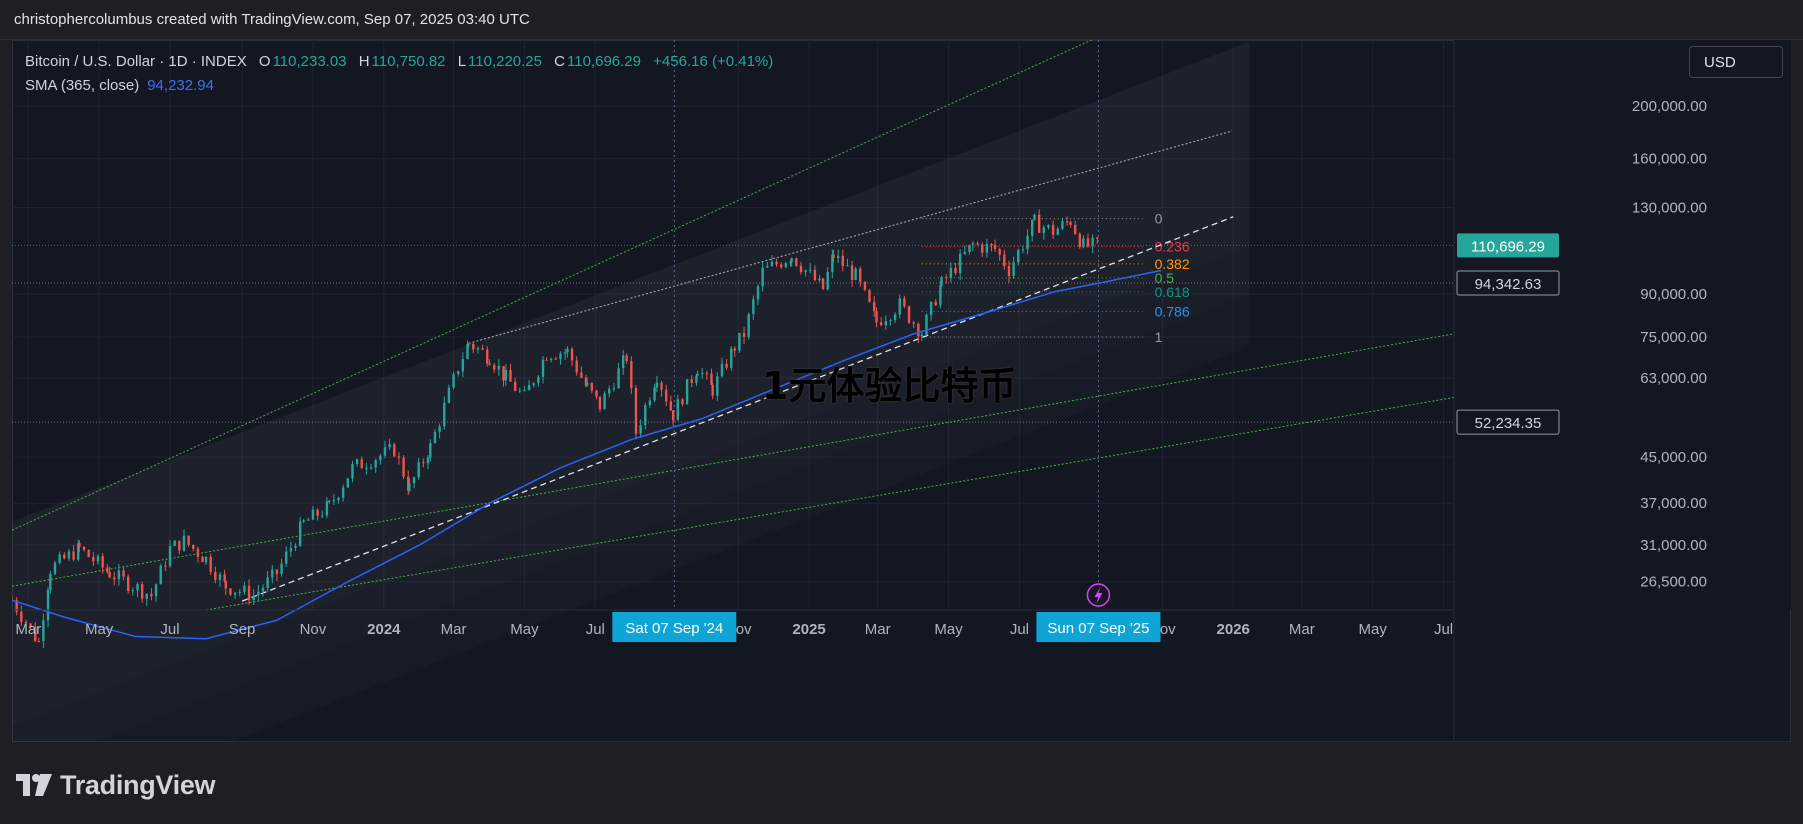  Describe the element at coordinates (138, 784) in the screenshot. I see `tradingview-logo-text: TradingView` at that location.